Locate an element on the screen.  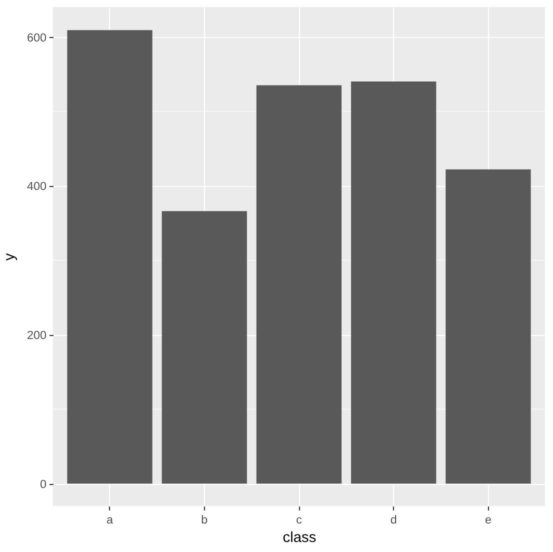
x-tick-label: b is located at coordinates (204, 520).